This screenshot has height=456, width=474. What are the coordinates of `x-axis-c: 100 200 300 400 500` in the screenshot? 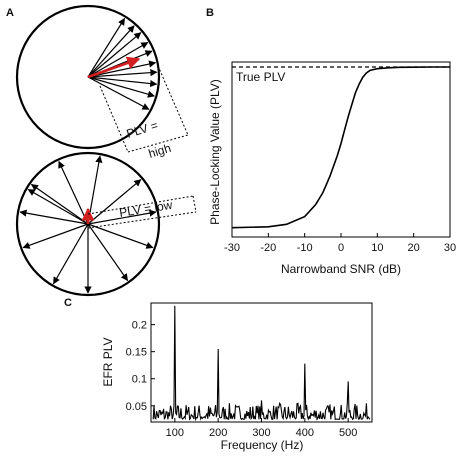 It's located at (261, 428).